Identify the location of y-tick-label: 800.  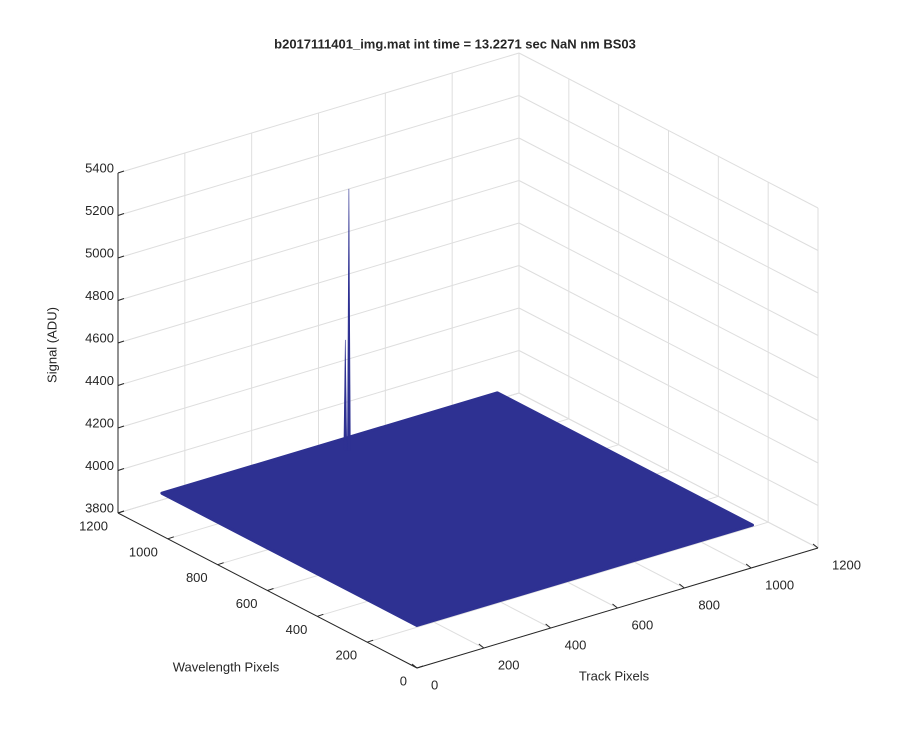
(197, 577).